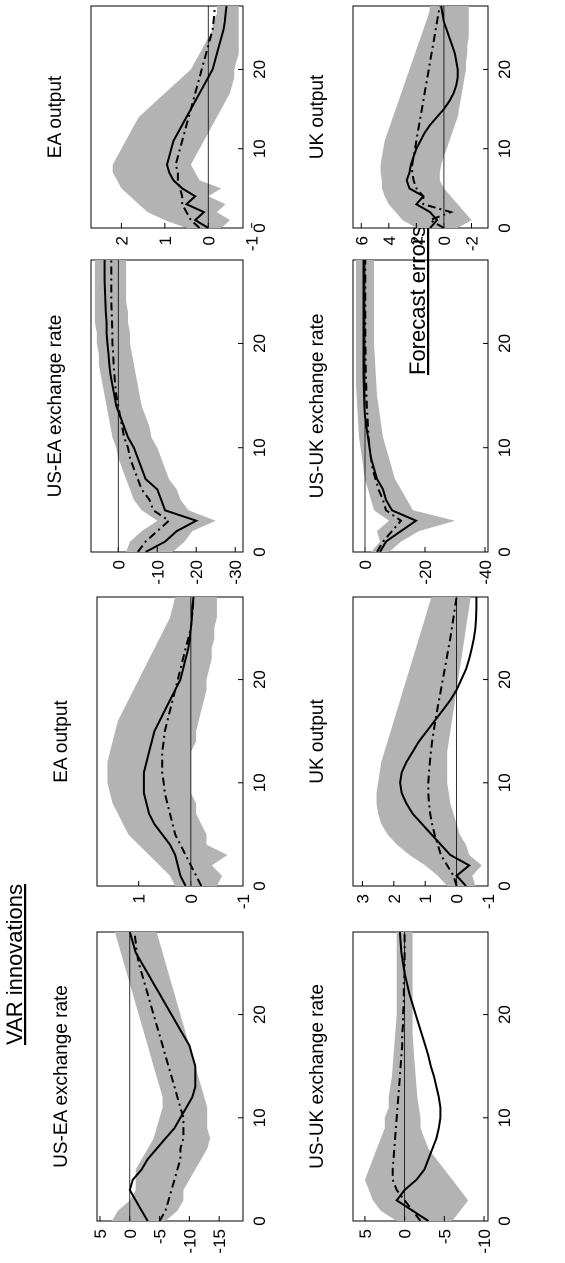 This screenshot has width=565, height=1263. Describe the element at coordinates (219, 1241) in the screenshot. I see `y-tick-label: -15` at that location.